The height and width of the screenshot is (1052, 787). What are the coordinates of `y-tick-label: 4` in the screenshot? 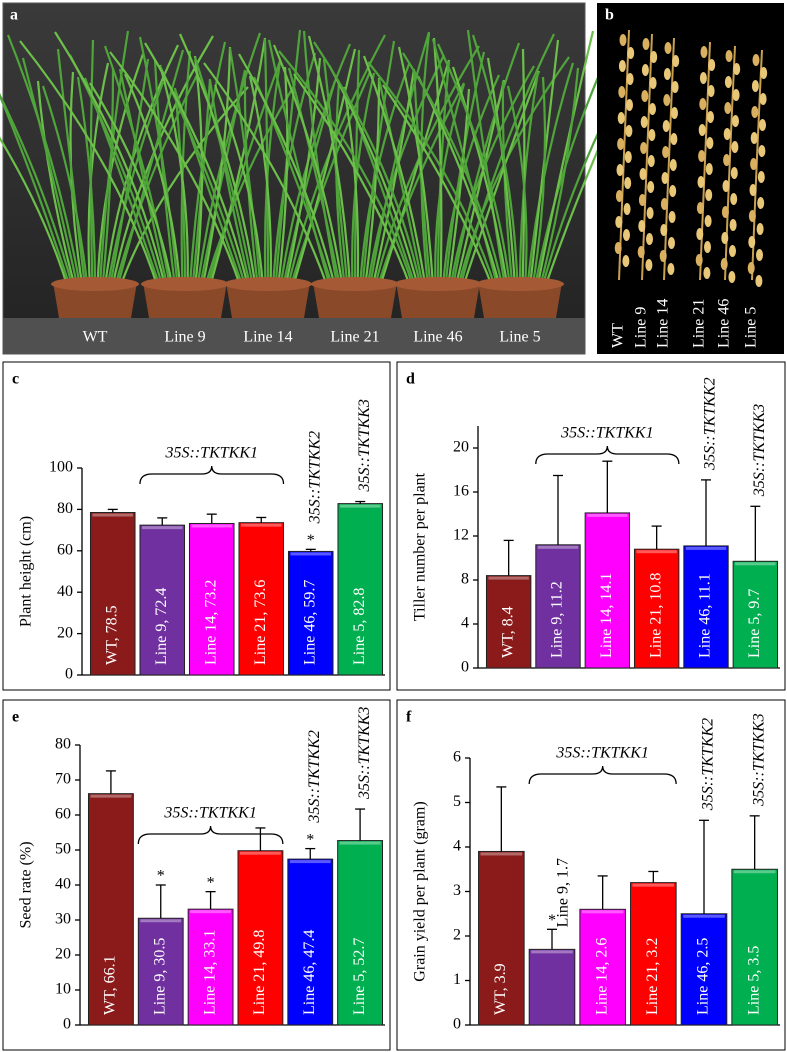 It's located at (457, 846).